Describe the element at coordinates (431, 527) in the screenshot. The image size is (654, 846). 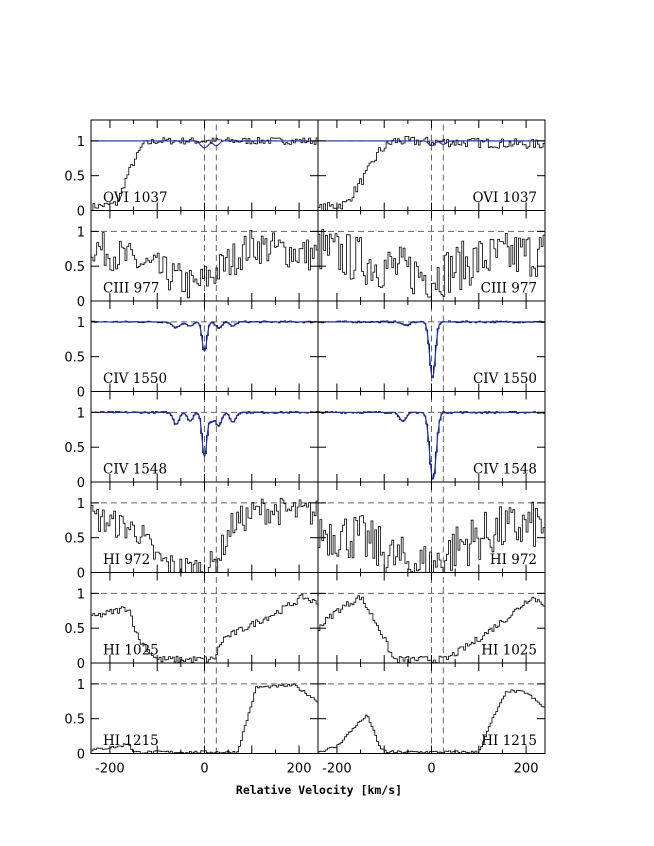
I see `panel-4-right: HI 972` at that location.